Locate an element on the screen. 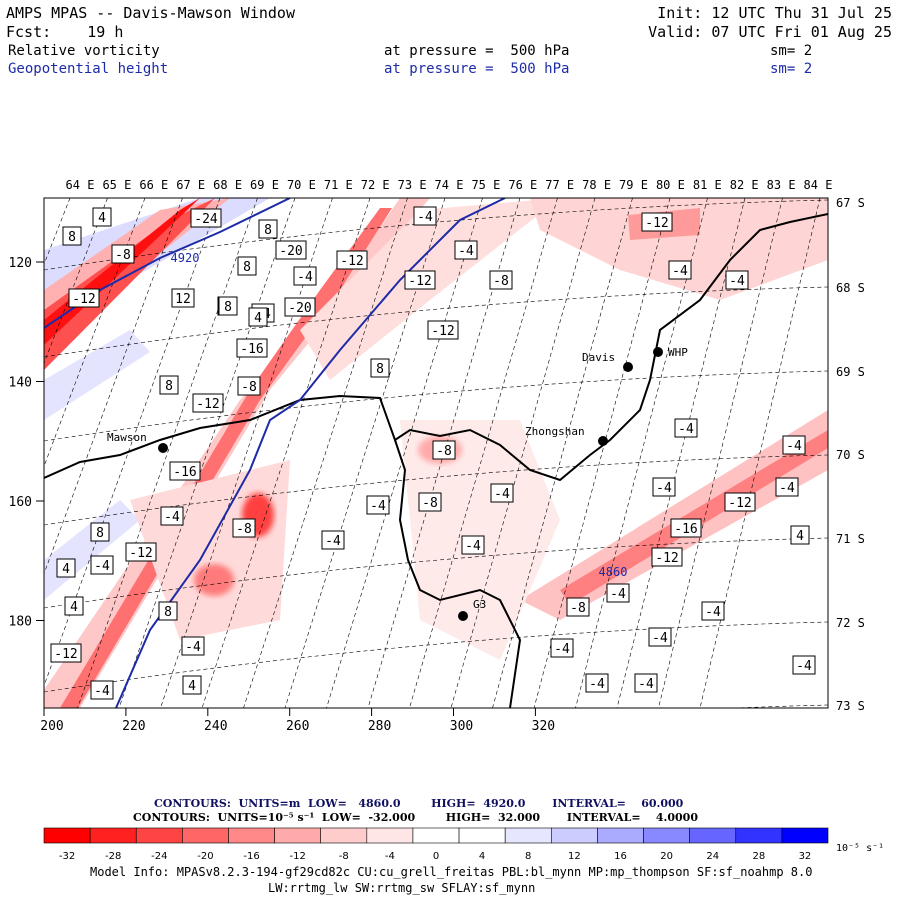 This screenshot has height=900, width=900. colorbar-tick-label: -32 is located at coordinates (67, 856).